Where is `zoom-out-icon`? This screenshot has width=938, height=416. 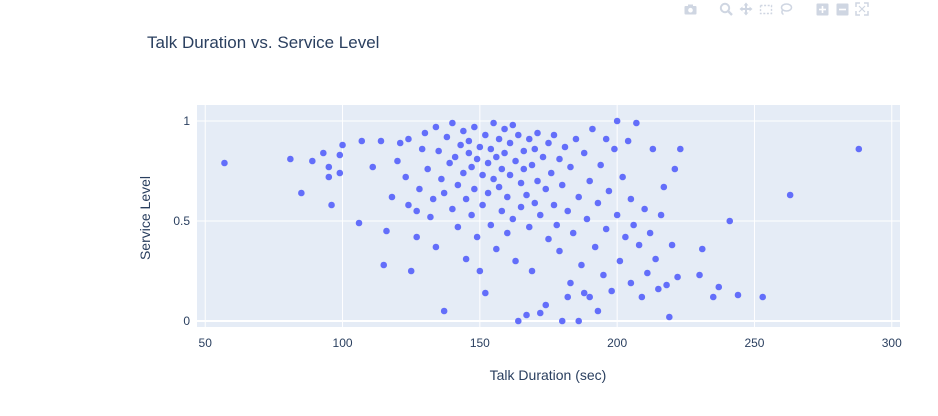
zoom-out-icon is located at coordinates (842, 9).